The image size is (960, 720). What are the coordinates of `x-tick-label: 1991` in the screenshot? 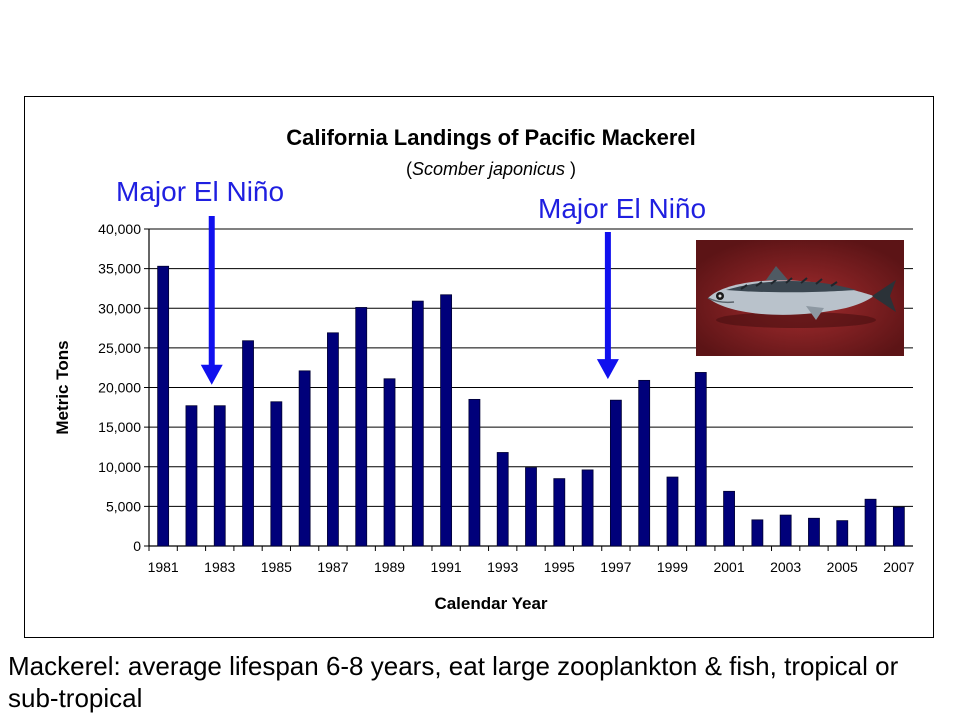 It's located at (446, 567).